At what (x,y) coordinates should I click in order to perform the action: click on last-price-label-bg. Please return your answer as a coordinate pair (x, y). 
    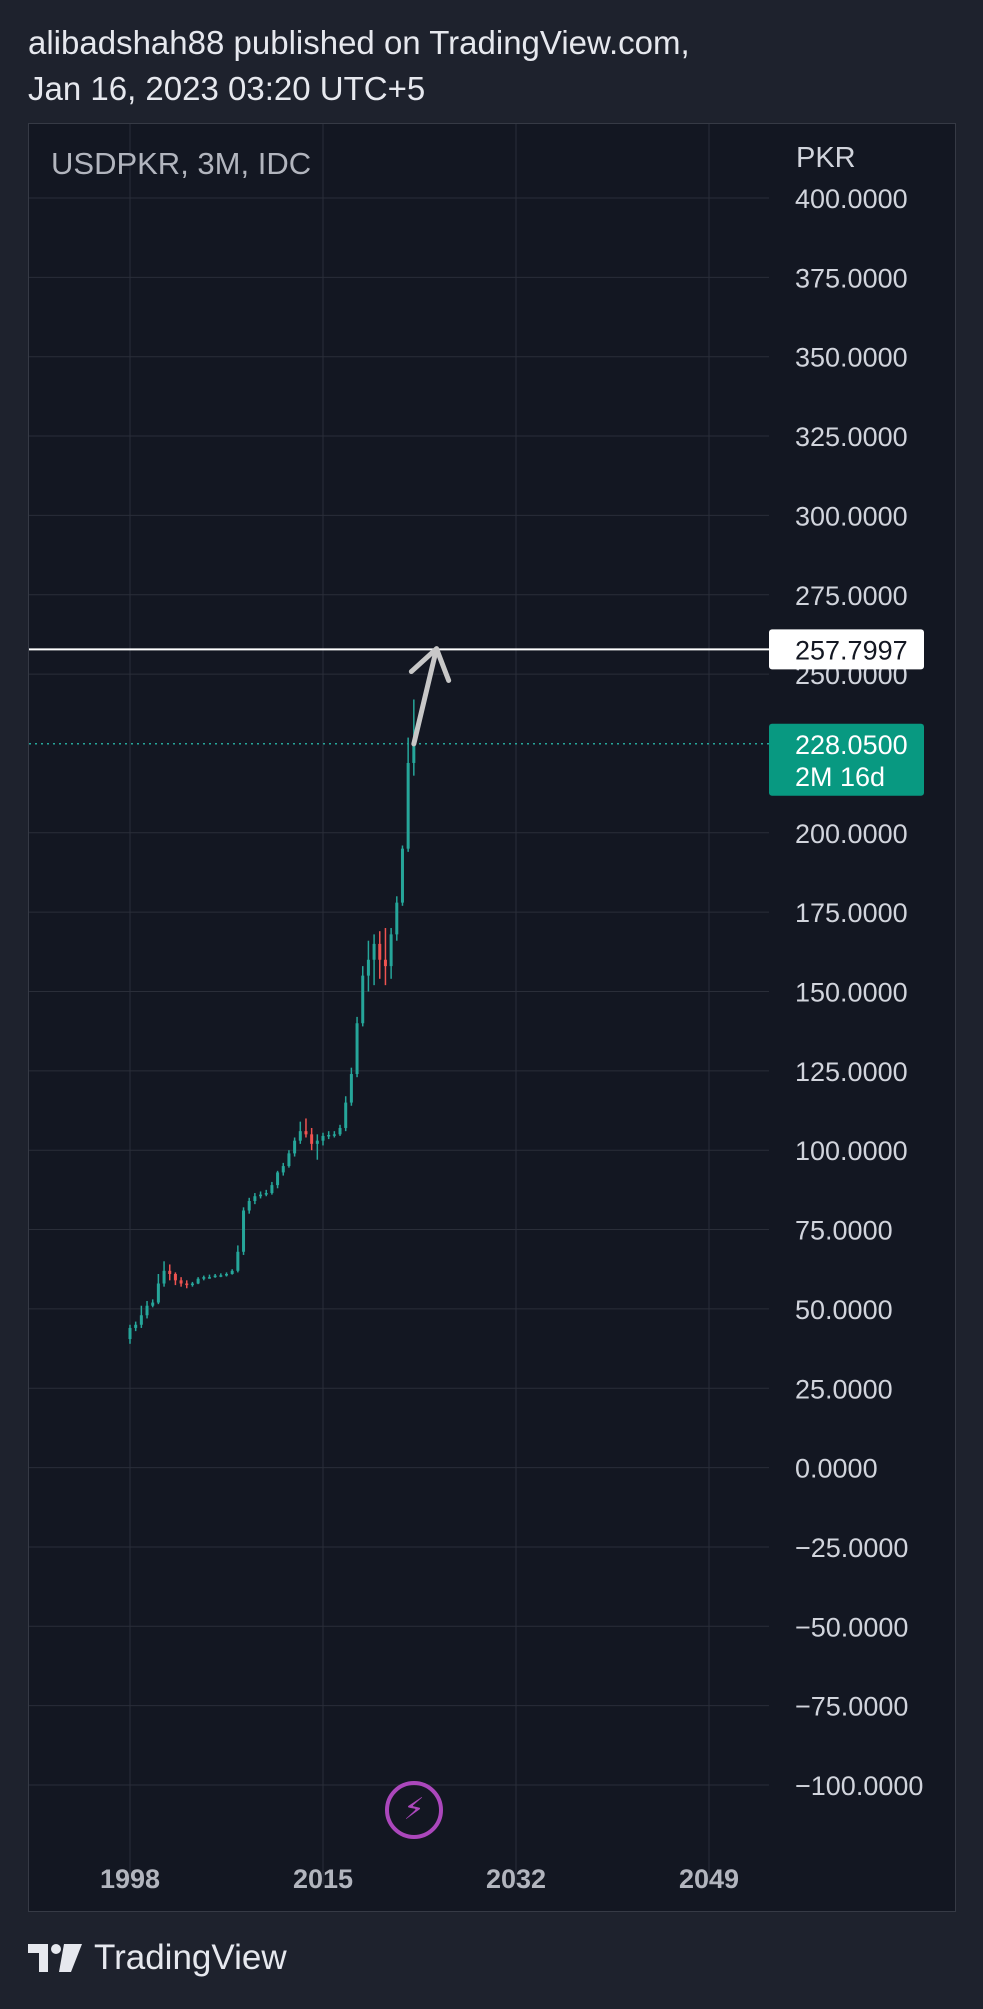
    Looking at the image, I should click on (846, 759).